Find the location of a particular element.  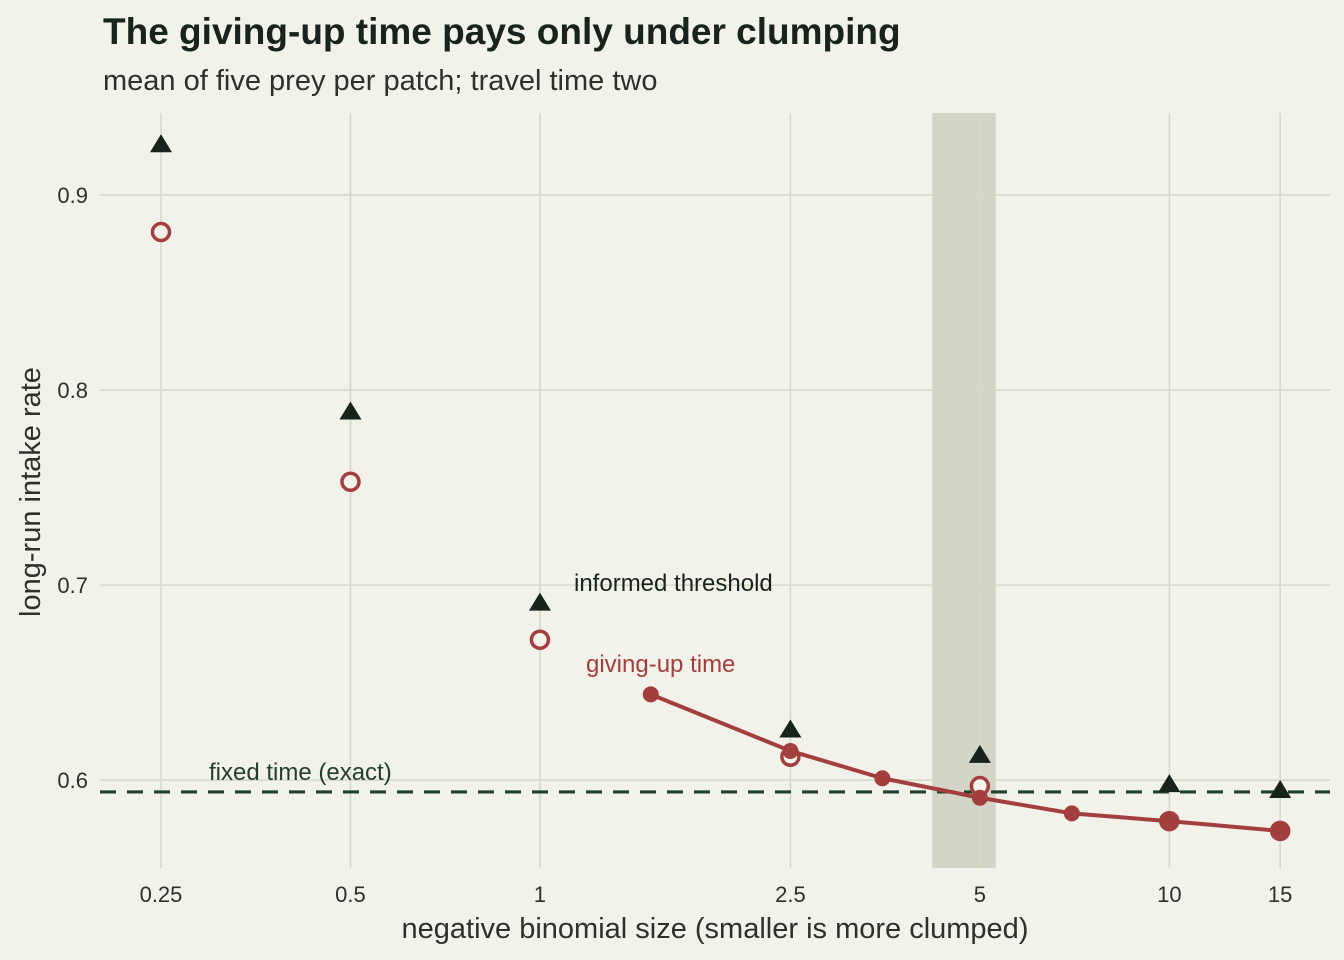

y-axis-label: long-run intake rate is located at coordinates (31, 492).